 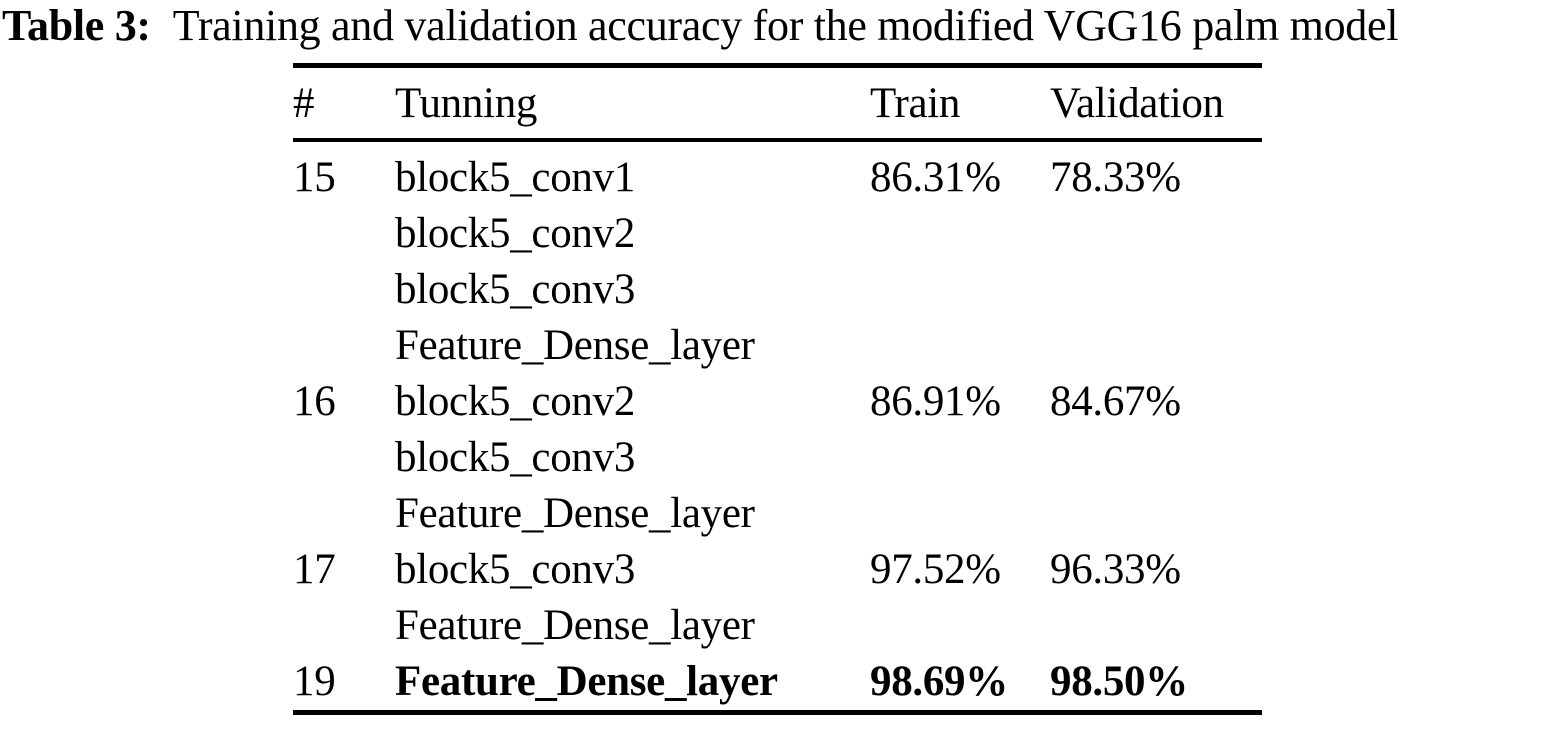 I want to click on tunning-line: block5_conv1, so click(x=515, y=177).